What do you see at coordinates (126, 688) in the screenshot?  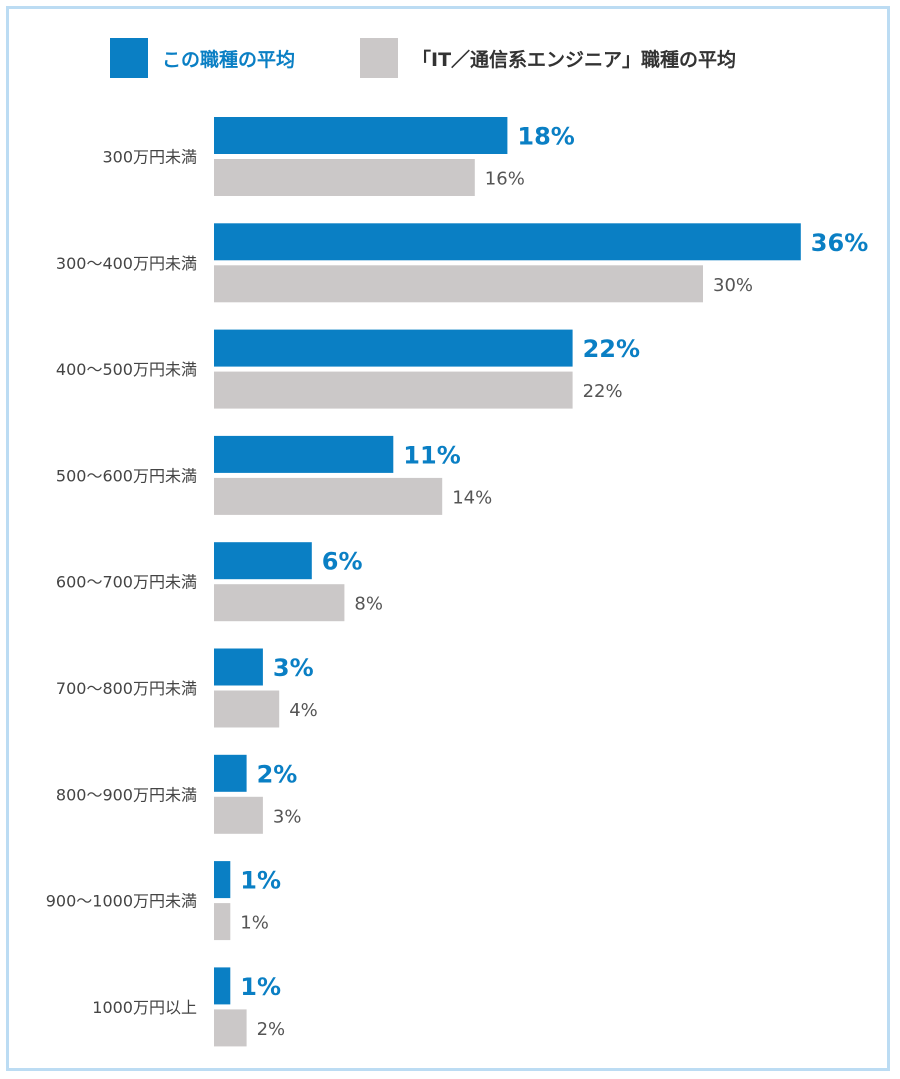 I see `category-label: 700〜800万円未満` at bounding box center [126, 688].